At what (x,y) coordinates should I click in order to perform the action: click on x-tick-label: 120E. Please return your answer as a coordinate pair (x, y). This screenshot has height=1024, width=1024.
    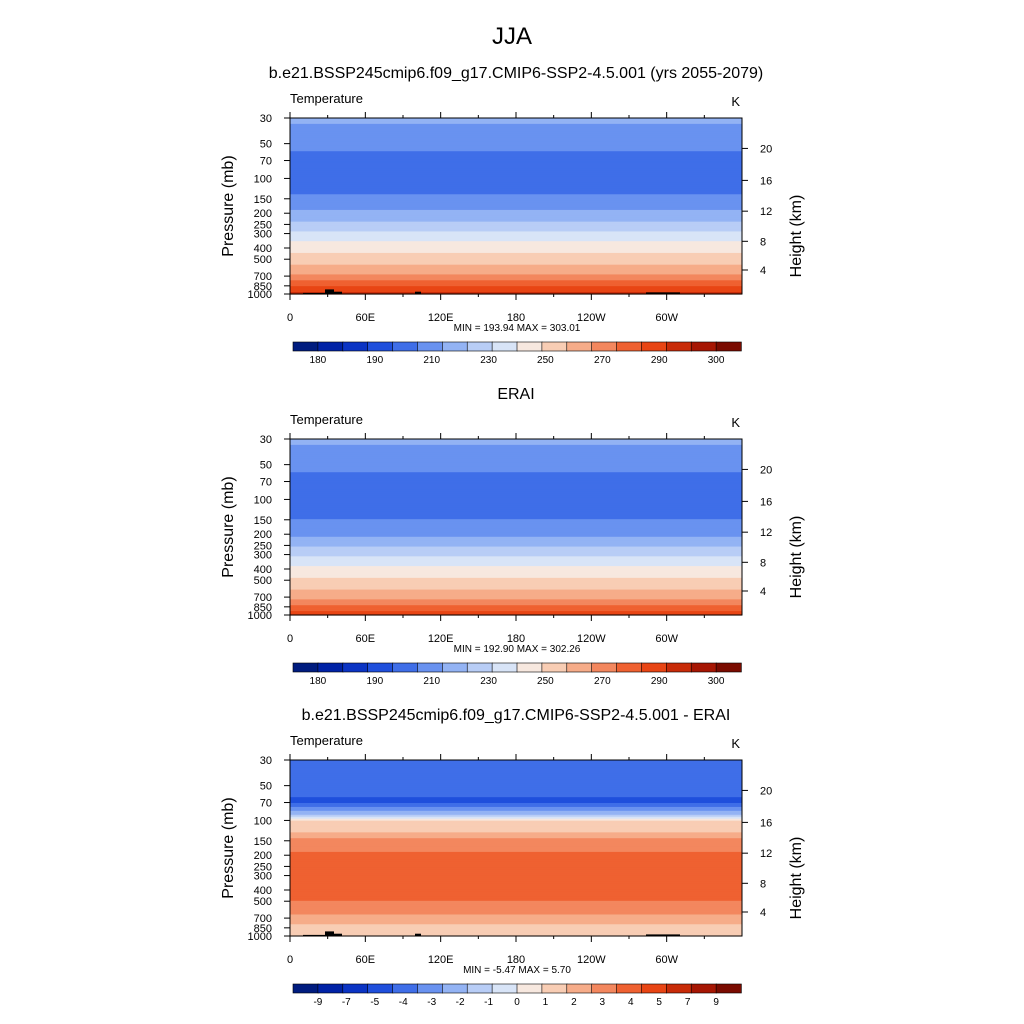
    Looking at the image, I should click on (441, 318).